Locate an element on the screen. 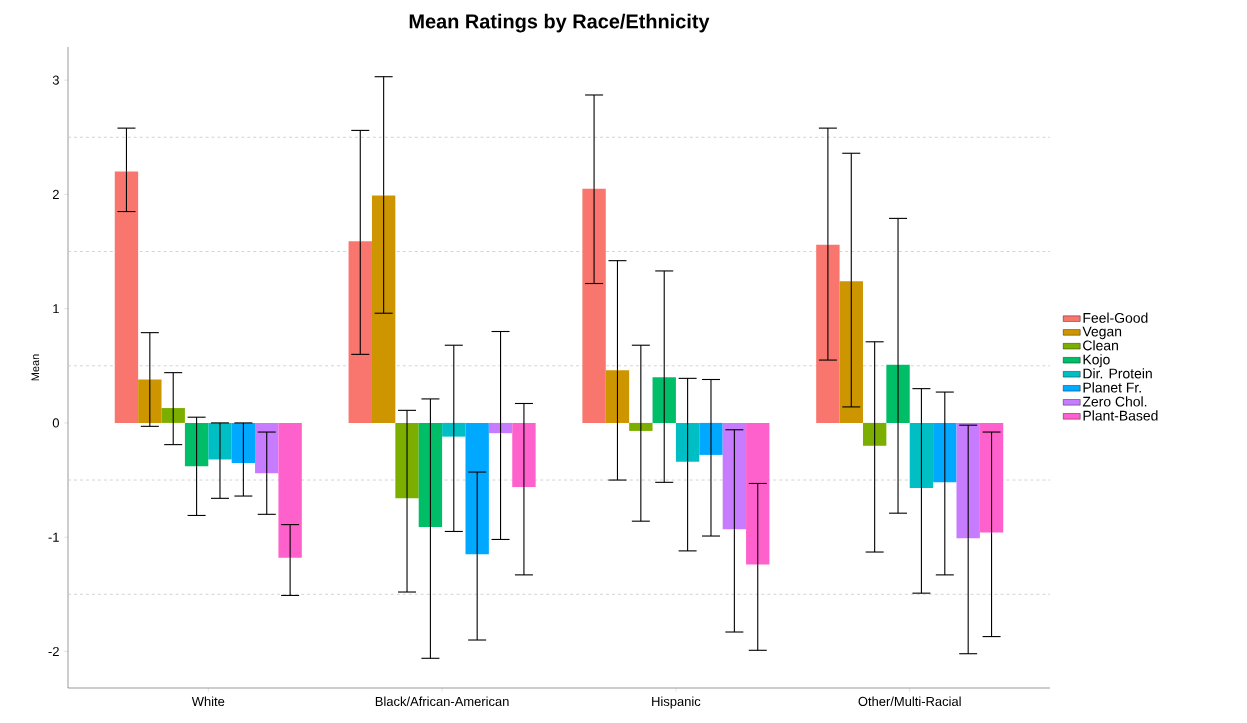  legend-label: Plant-Based is located at coordinates (1120, 415).